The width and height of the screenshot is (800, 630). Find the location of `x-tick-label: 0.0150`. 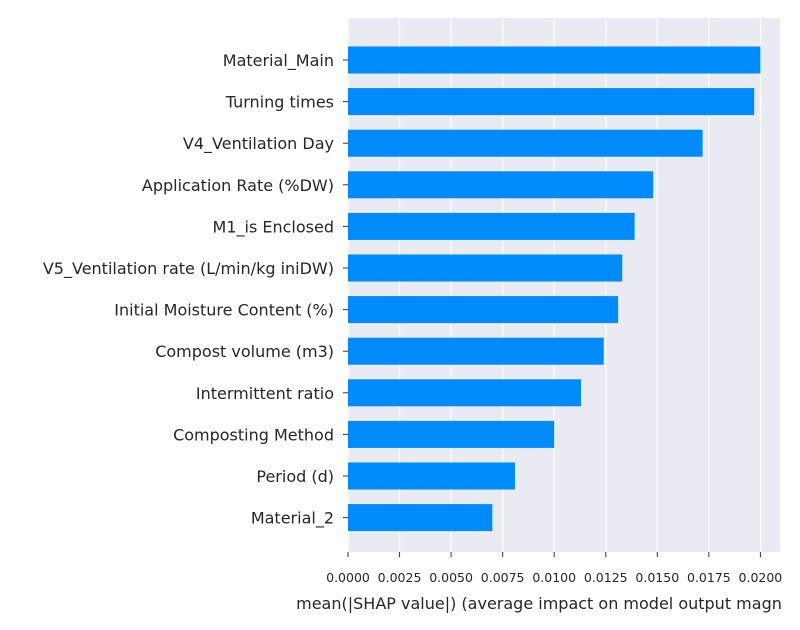

x-tick-label: 0.0150 is located at coordinates (657, 577).